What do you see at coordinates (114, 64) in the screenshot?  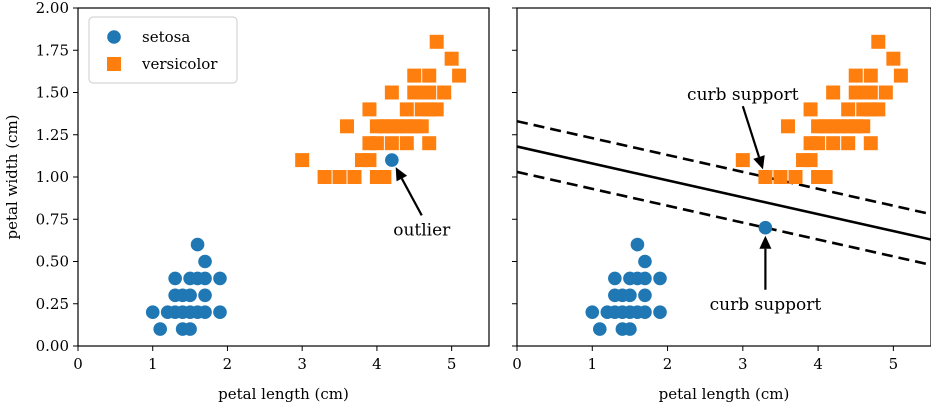 I see `legend-marker-versicolor` at bounding box center [114, 64].